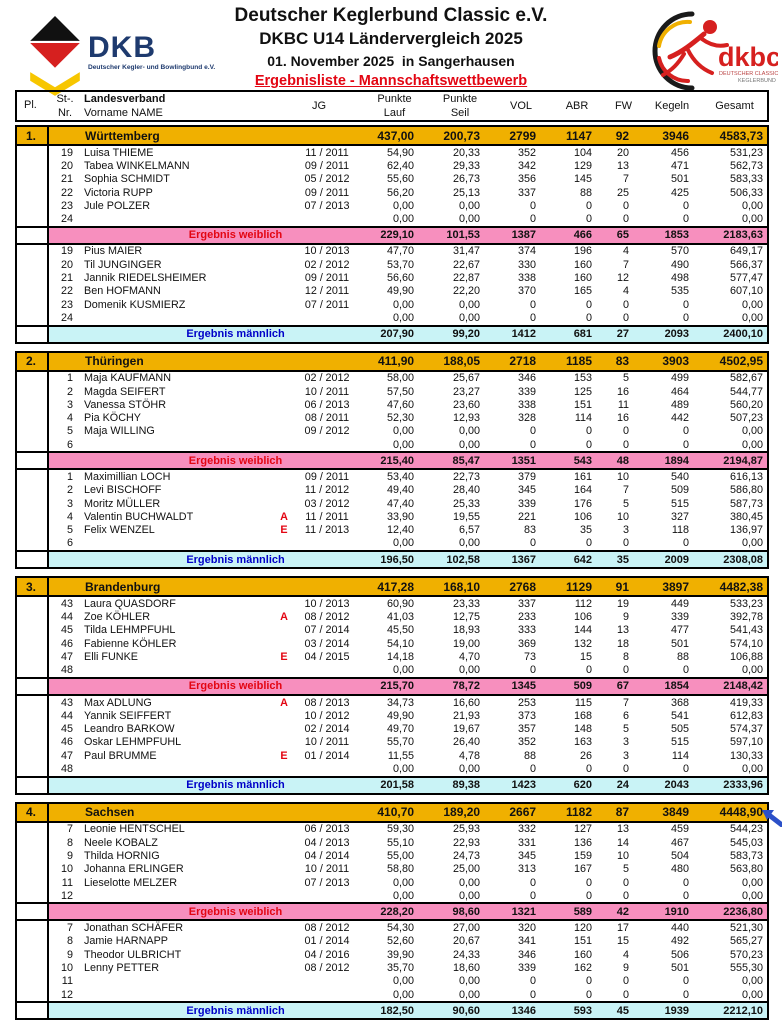  Describe the element at coordinates (624, 587) in the screenshot. I see `cell-fw: 91` at that location.